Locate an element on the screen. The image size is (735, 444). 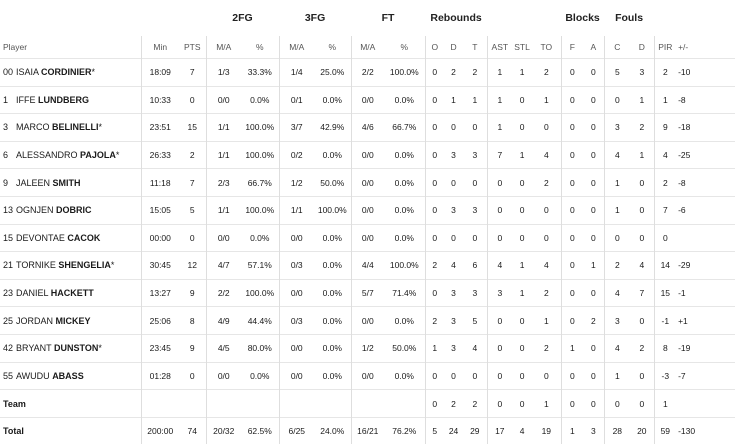
col-ast: AST is located at coordinates (499, 47).